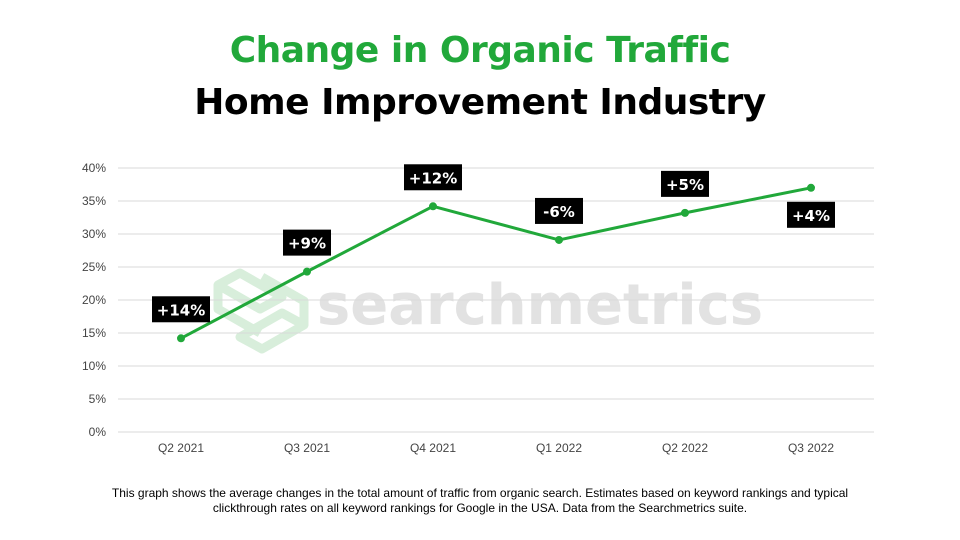  I want to click on x-tick-label: Q4 2021, so click(433, 448).